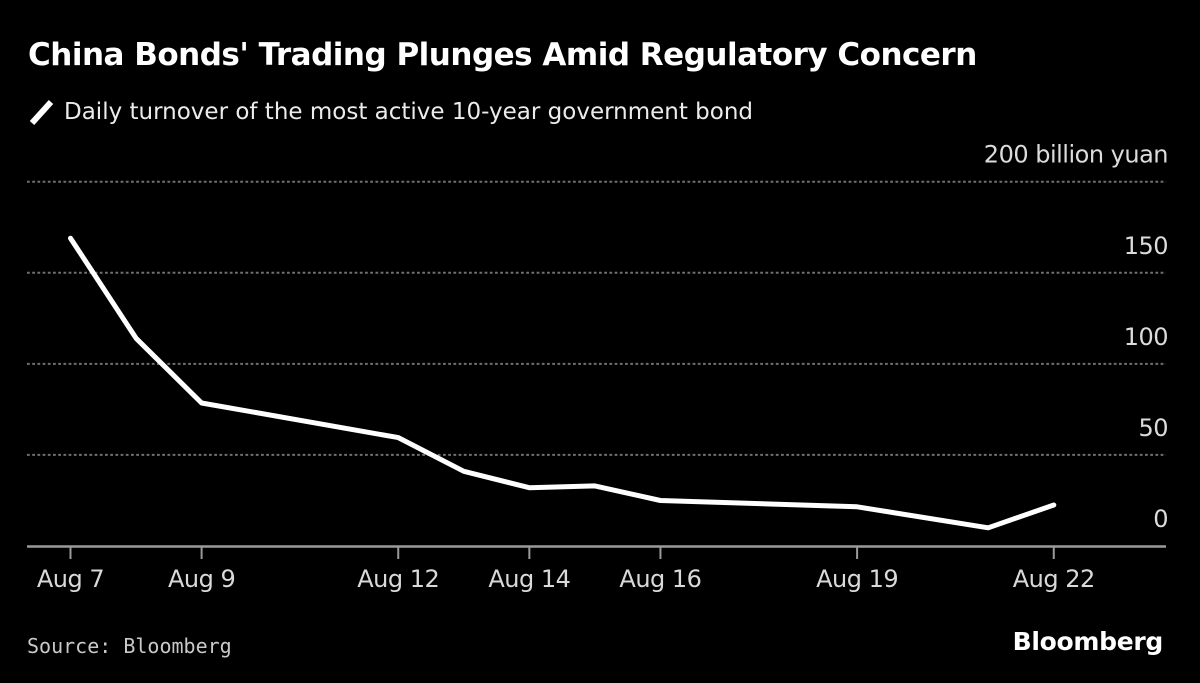  I want to click on line-series-icon, so click(41, 112).